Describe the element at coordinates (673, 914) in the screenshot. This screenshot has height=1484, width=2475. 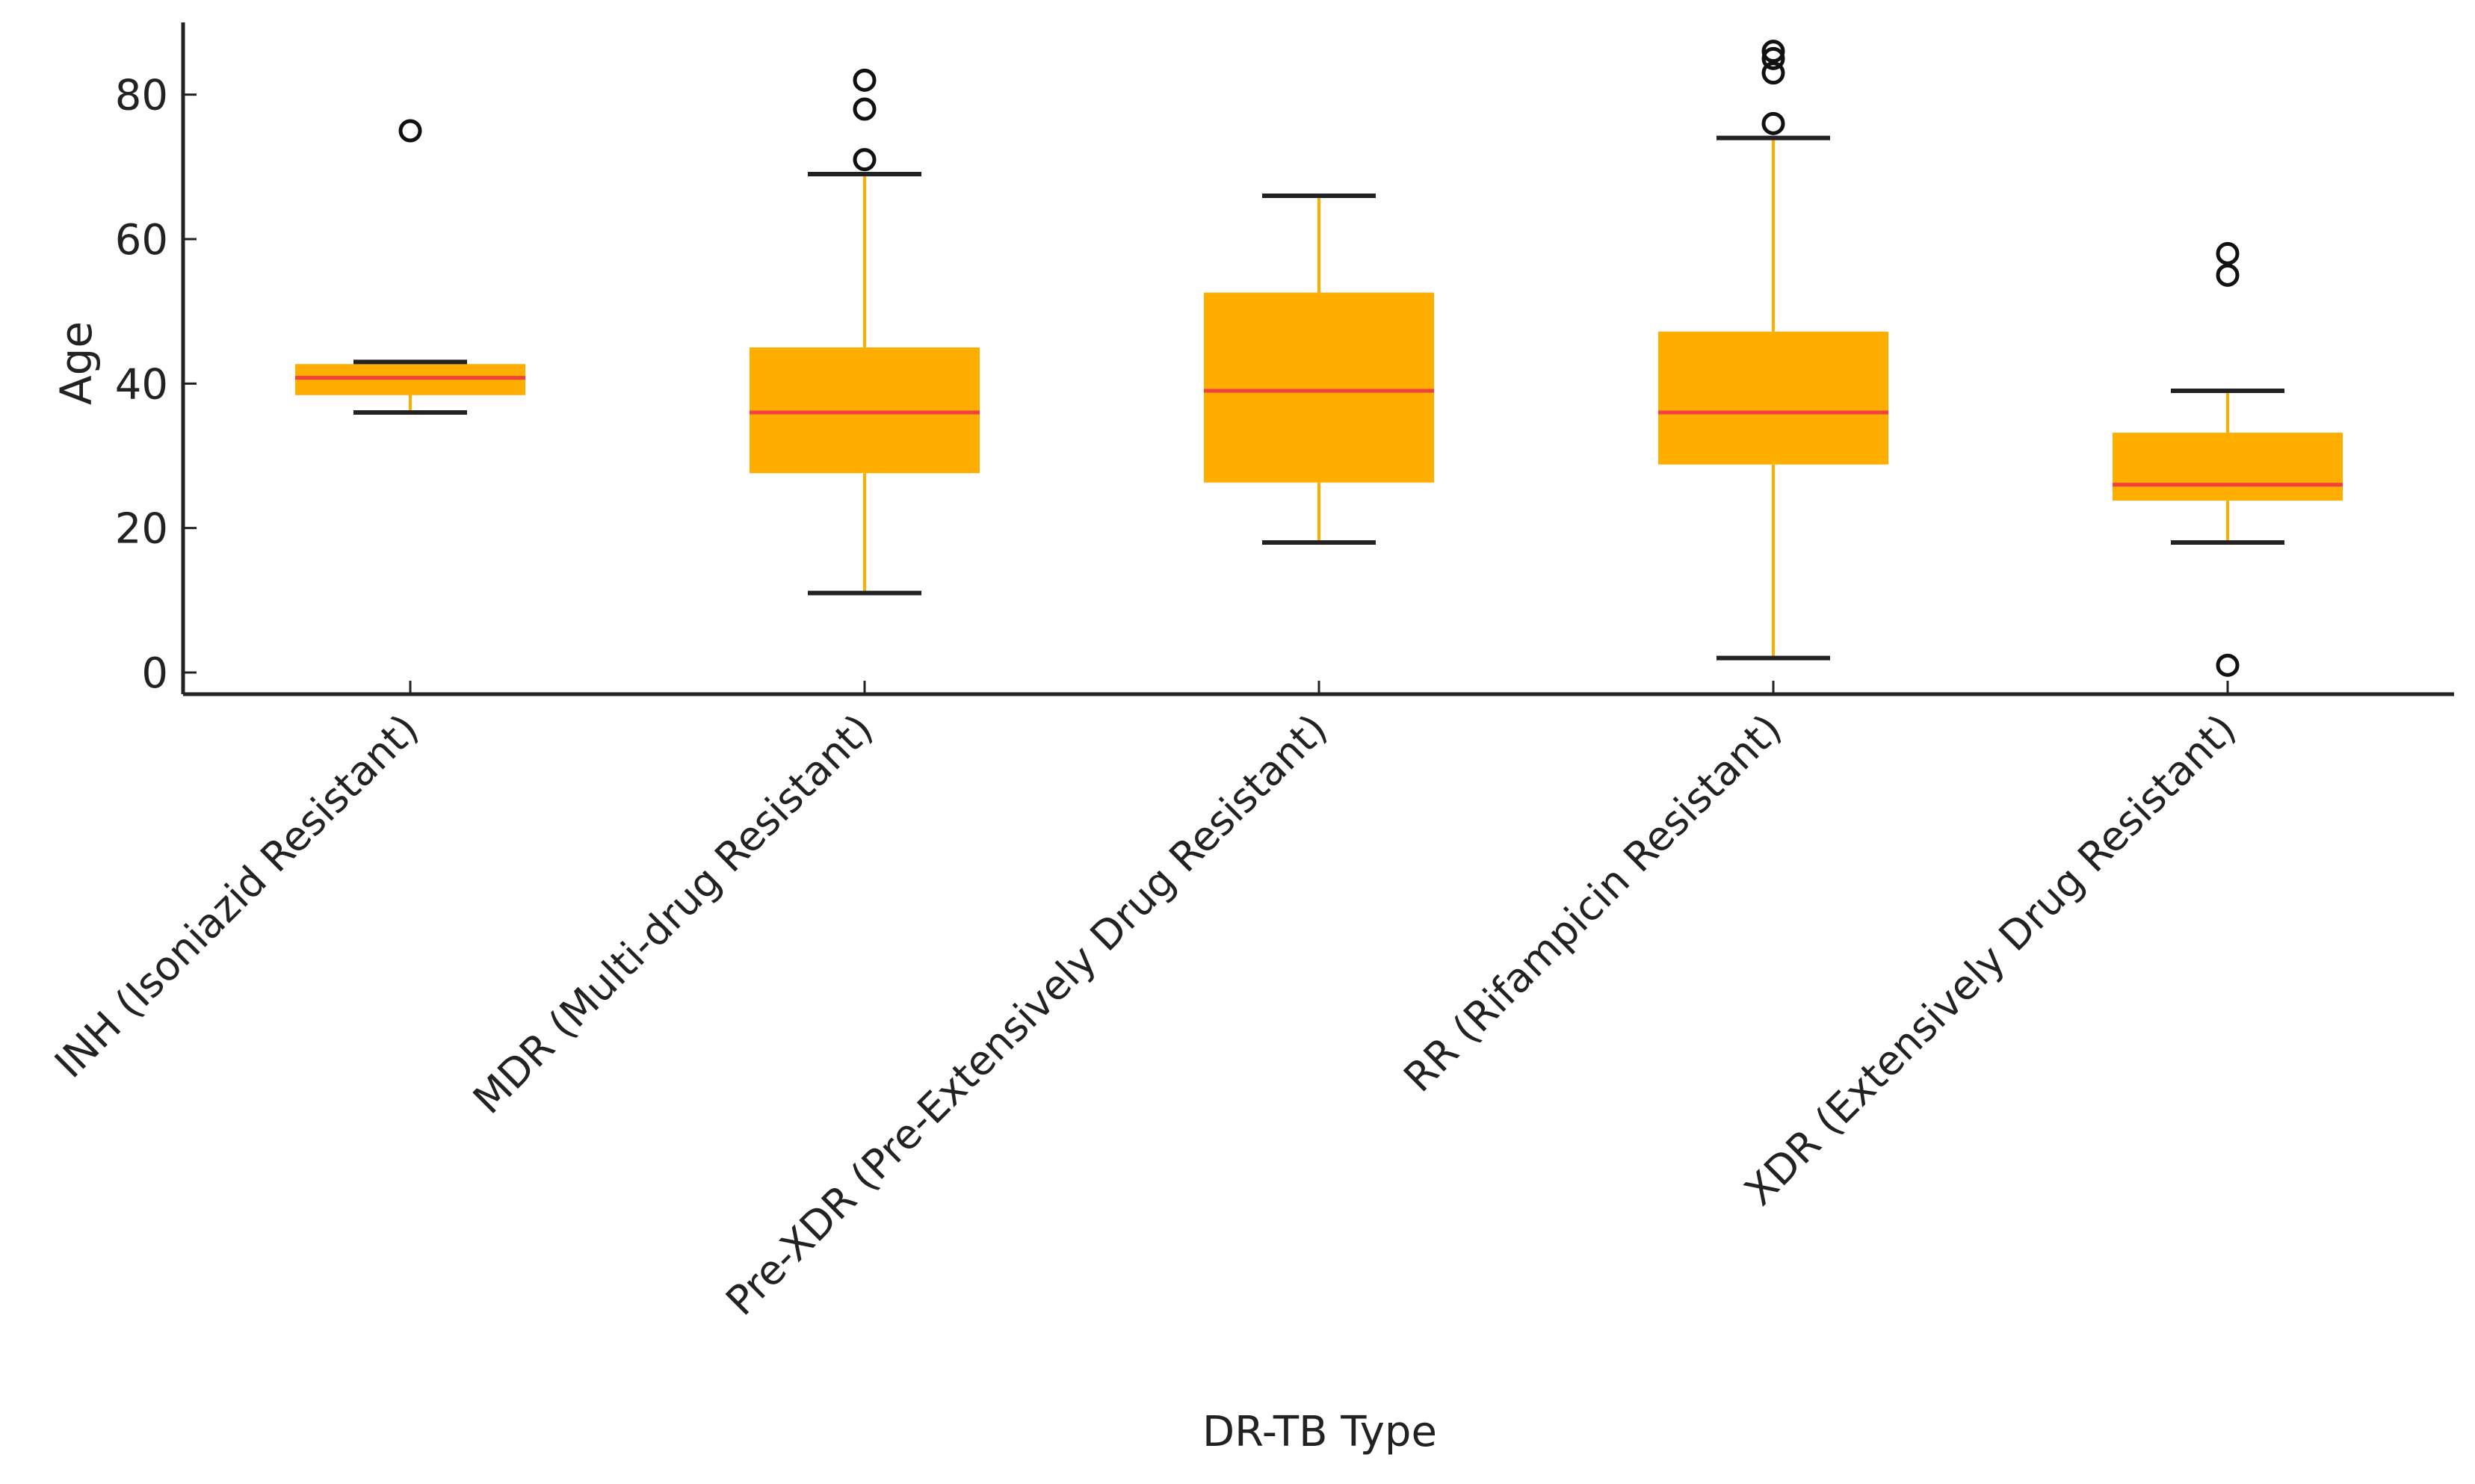
I see `x-tick-label: MDR (Multi-drug Resistant)` at that location.